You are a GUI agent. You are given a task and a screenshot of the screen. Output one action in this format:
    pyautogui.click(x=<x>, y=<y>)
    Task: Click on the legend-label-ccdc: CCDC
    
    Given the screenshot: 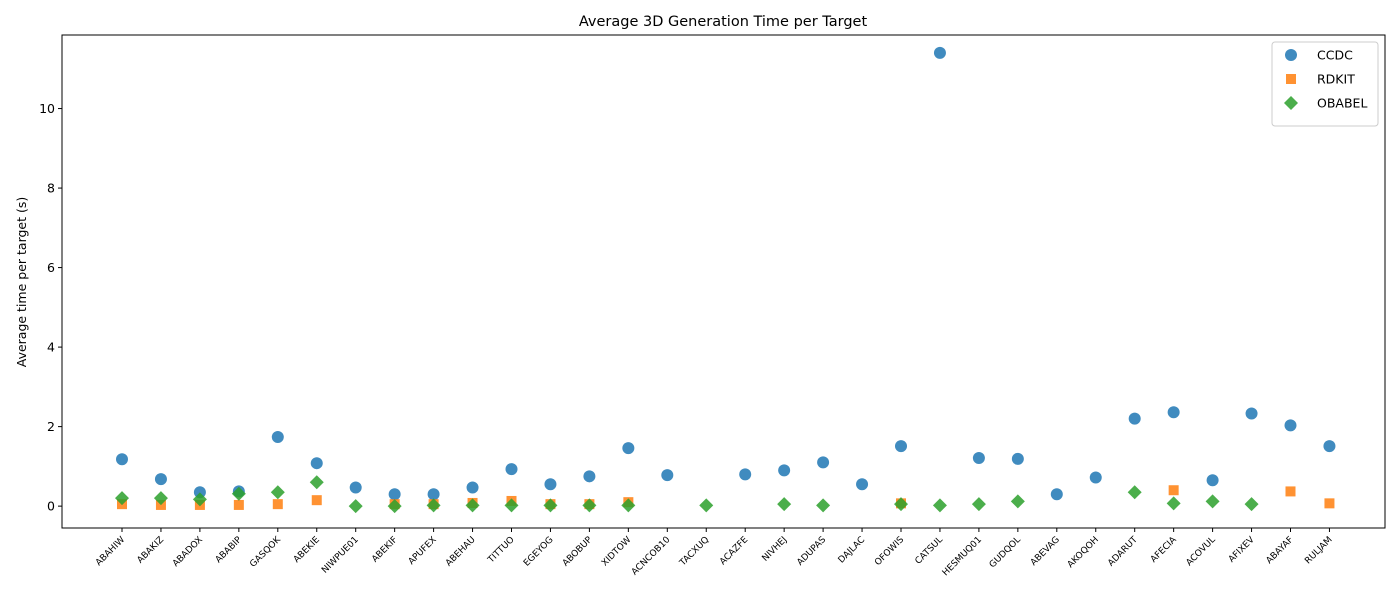 What is the action you would take?
    pyautogui.click(x=1335, y=55)
    